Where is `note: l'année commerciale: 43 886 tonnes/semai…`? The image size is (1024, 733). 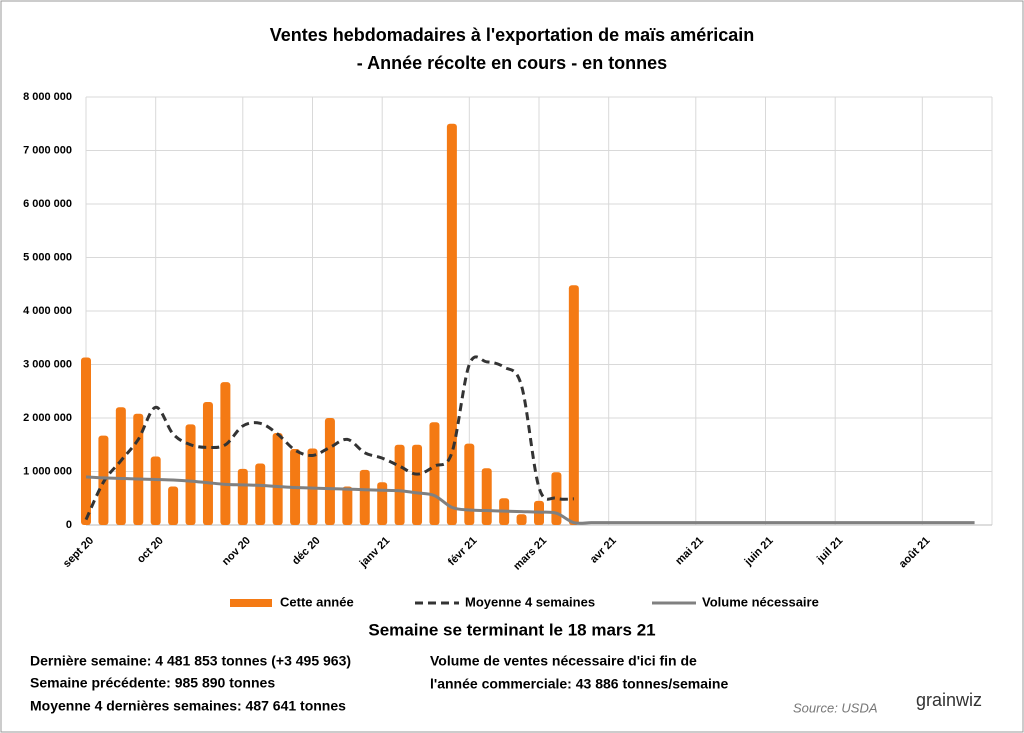 note: l'année commerciale: 43 886 tonnes/semai… is located at coordinates (579, 684).